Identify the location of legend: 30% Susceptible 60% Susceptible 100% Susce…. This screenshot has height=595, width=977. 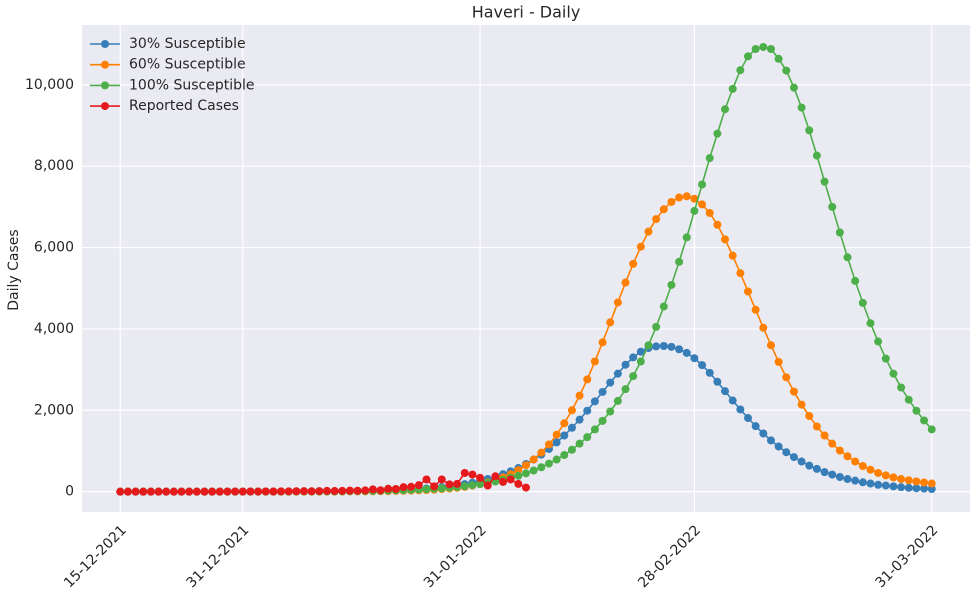
(172, 75).